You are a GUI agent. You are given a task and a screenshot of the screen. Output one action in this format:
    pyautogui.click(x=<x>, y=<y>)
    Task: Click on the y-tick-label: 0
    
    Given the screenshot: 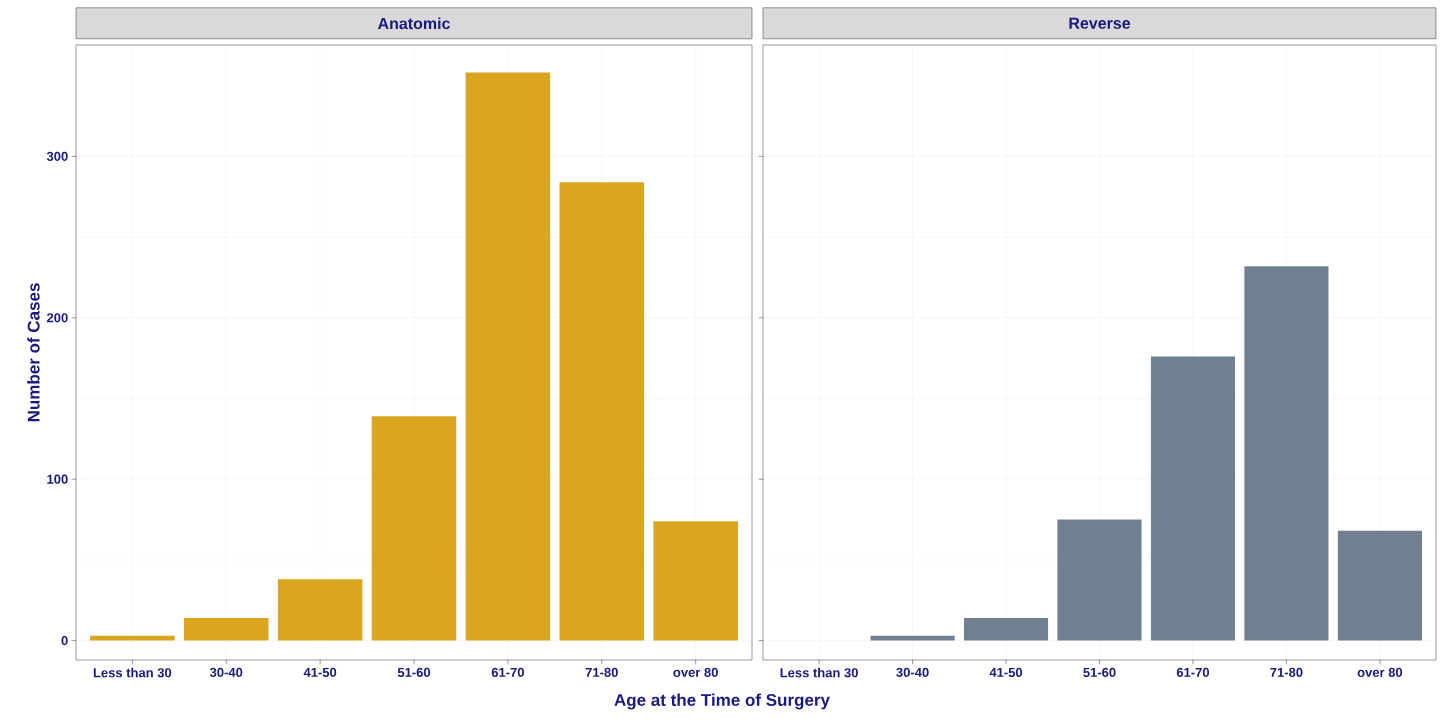 What is the action you would take?
    pyautogui.click(x=64, y=641)
    